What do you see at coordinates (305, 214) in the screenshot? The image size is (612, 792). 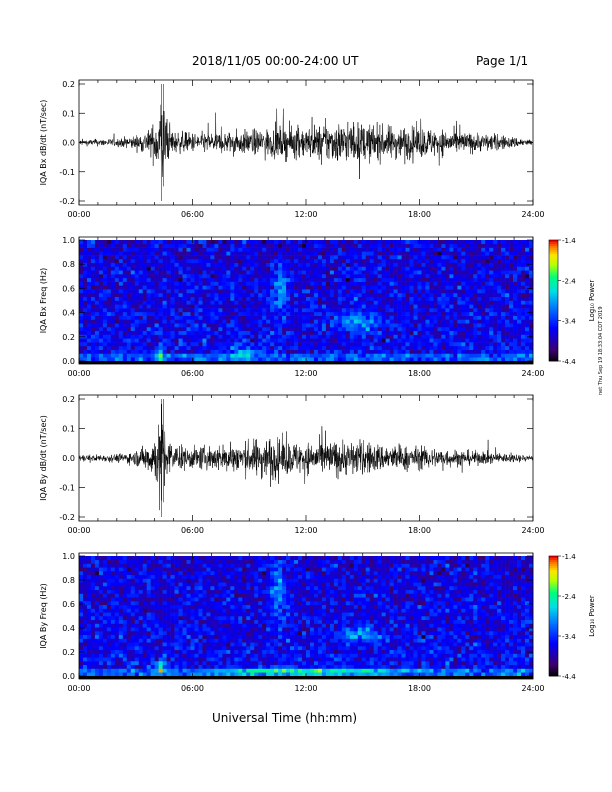 I see `x-tick-label: 12:00` at bounding box center [305, 214].